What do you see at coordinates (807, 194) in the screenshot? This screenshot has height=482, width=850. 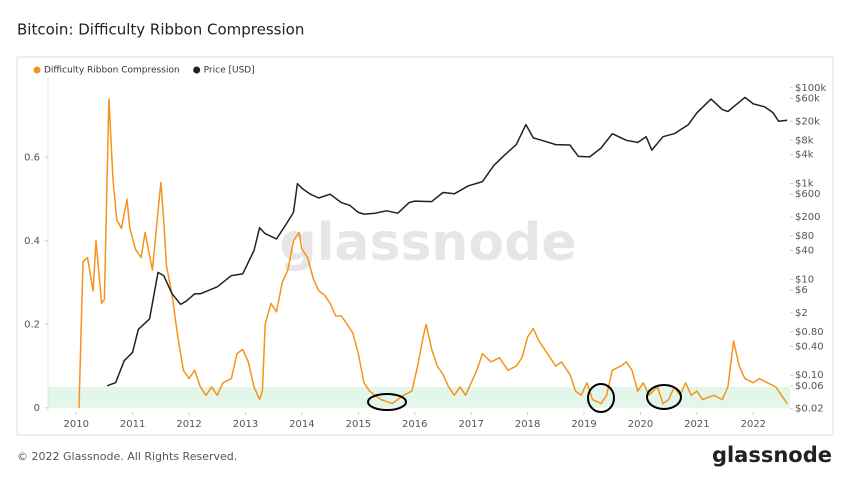 I see `y2-tick-label: $600` at bounding box center [807, 194].